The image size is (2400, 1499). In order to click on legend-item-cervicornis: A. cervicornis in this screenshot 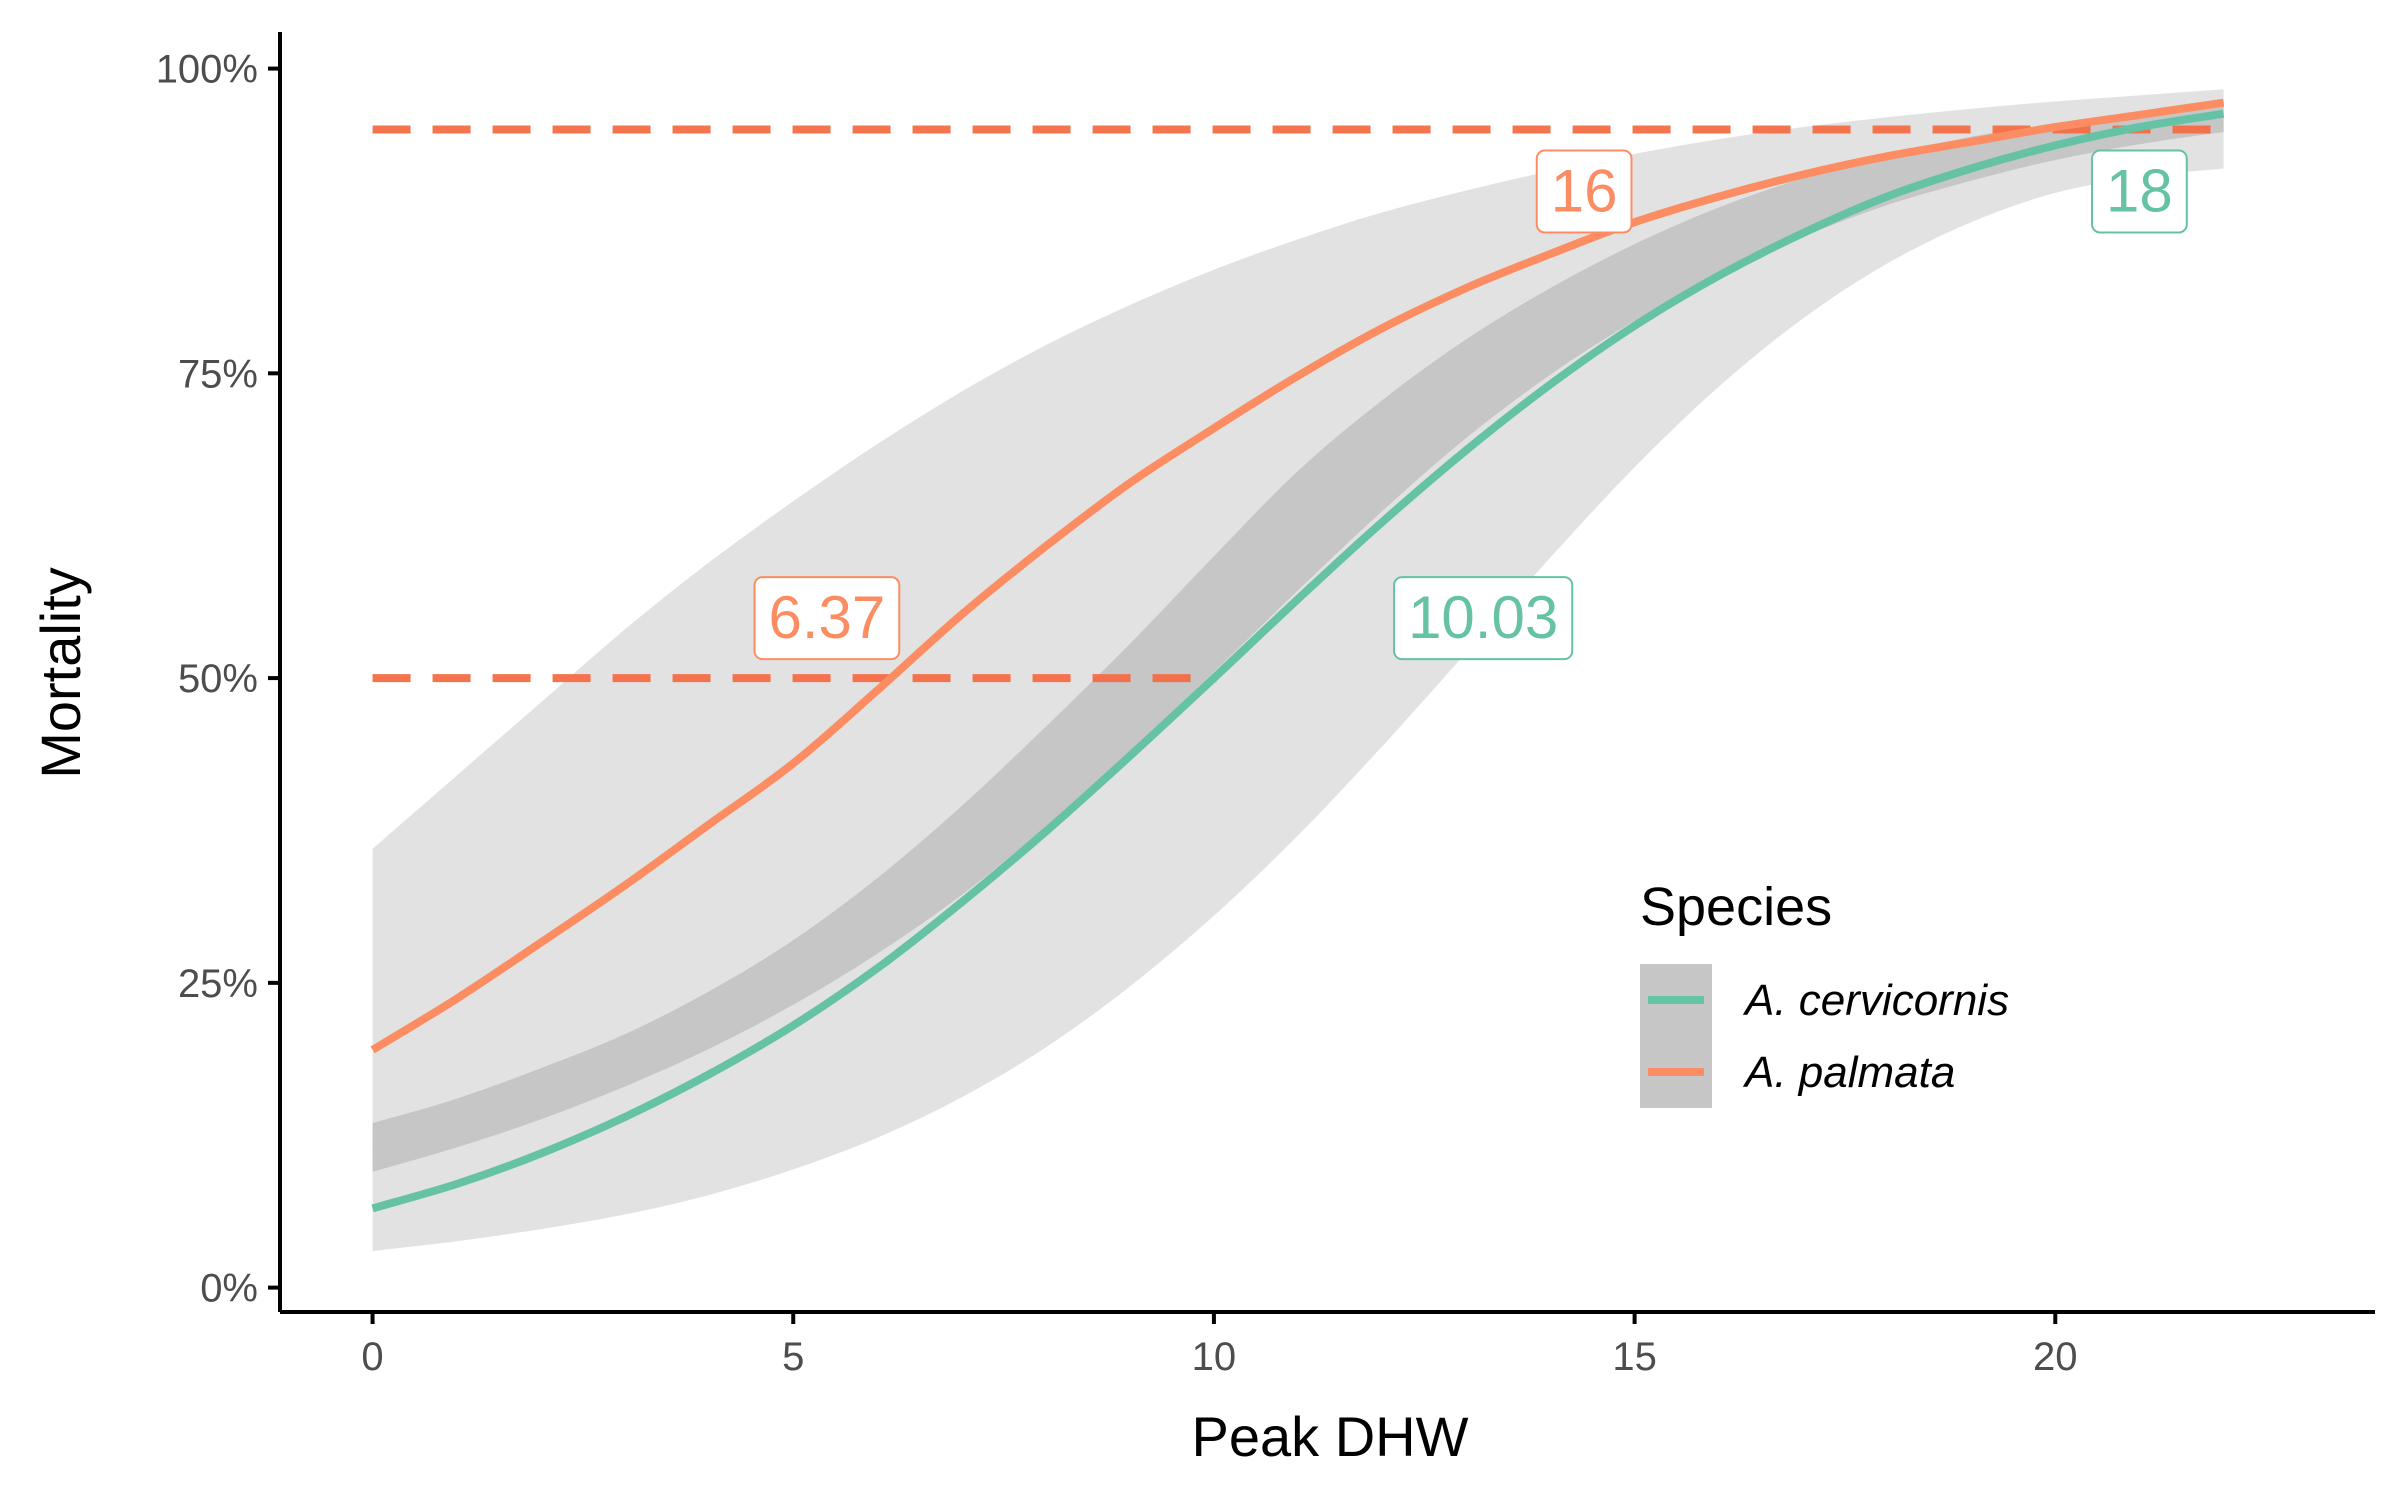, I will do `click(1824, 1000)`.